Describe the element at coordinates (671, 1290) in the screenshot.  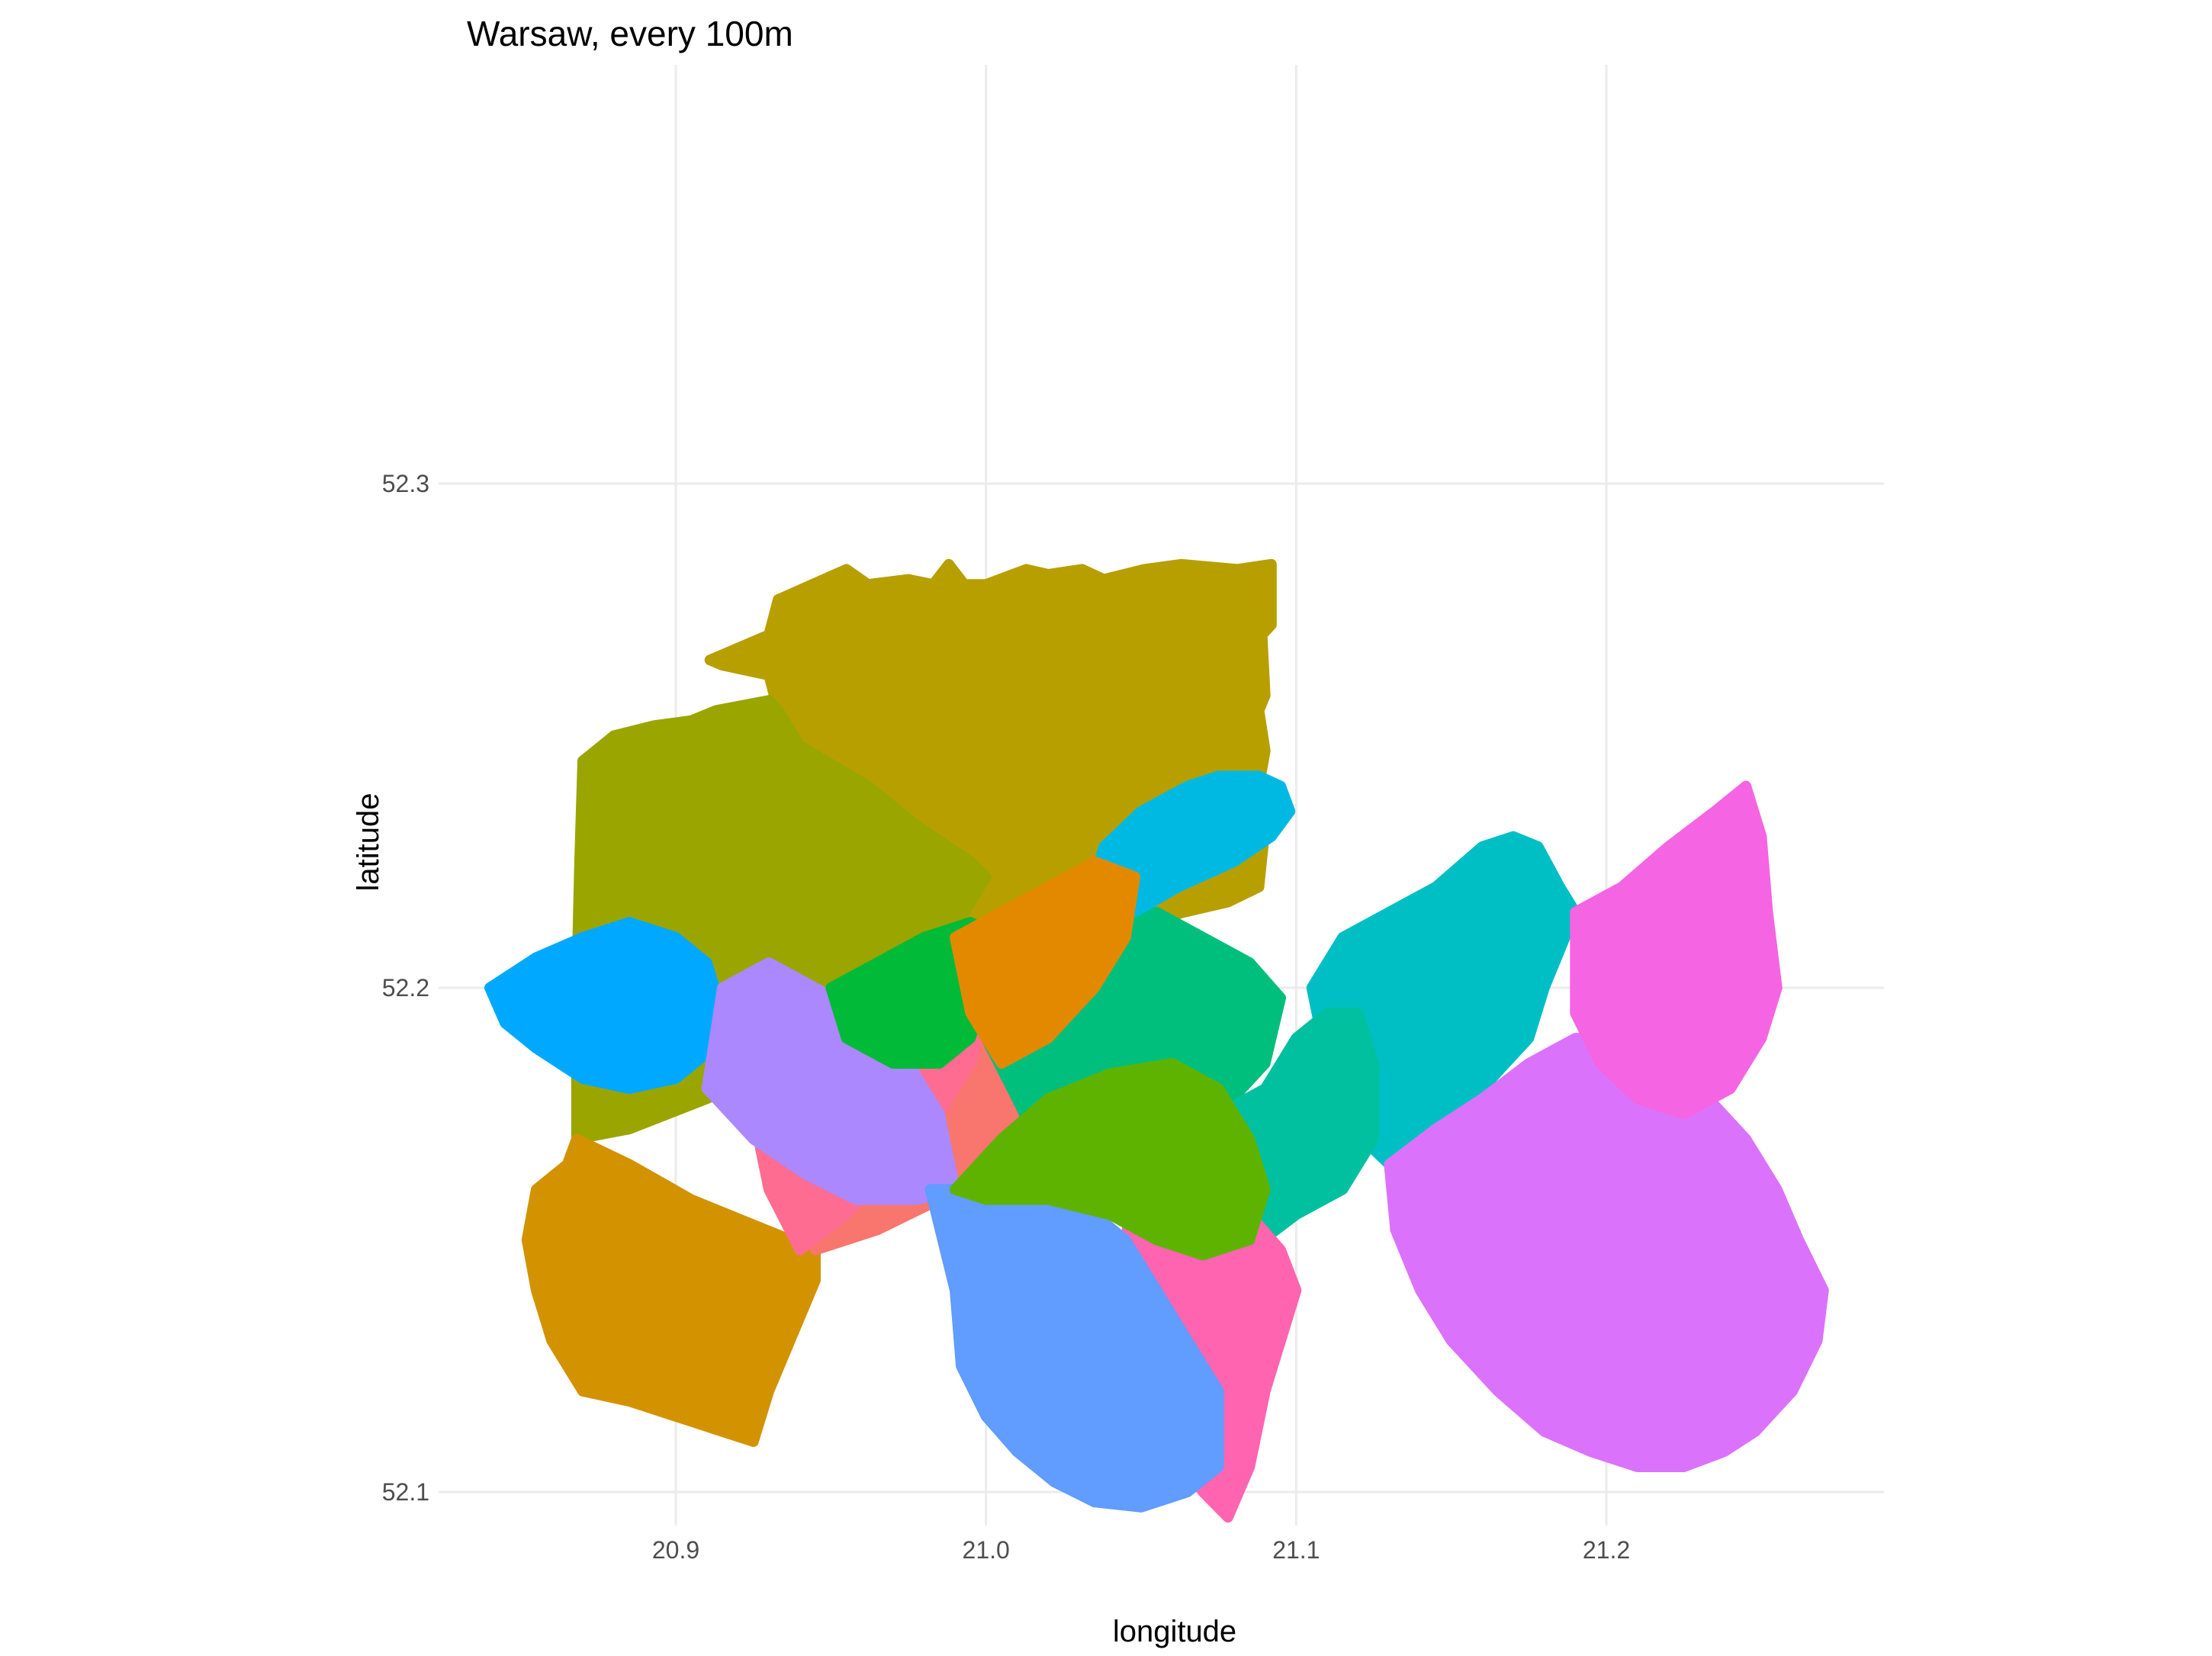
I see `district-bemowo_south` at that location.